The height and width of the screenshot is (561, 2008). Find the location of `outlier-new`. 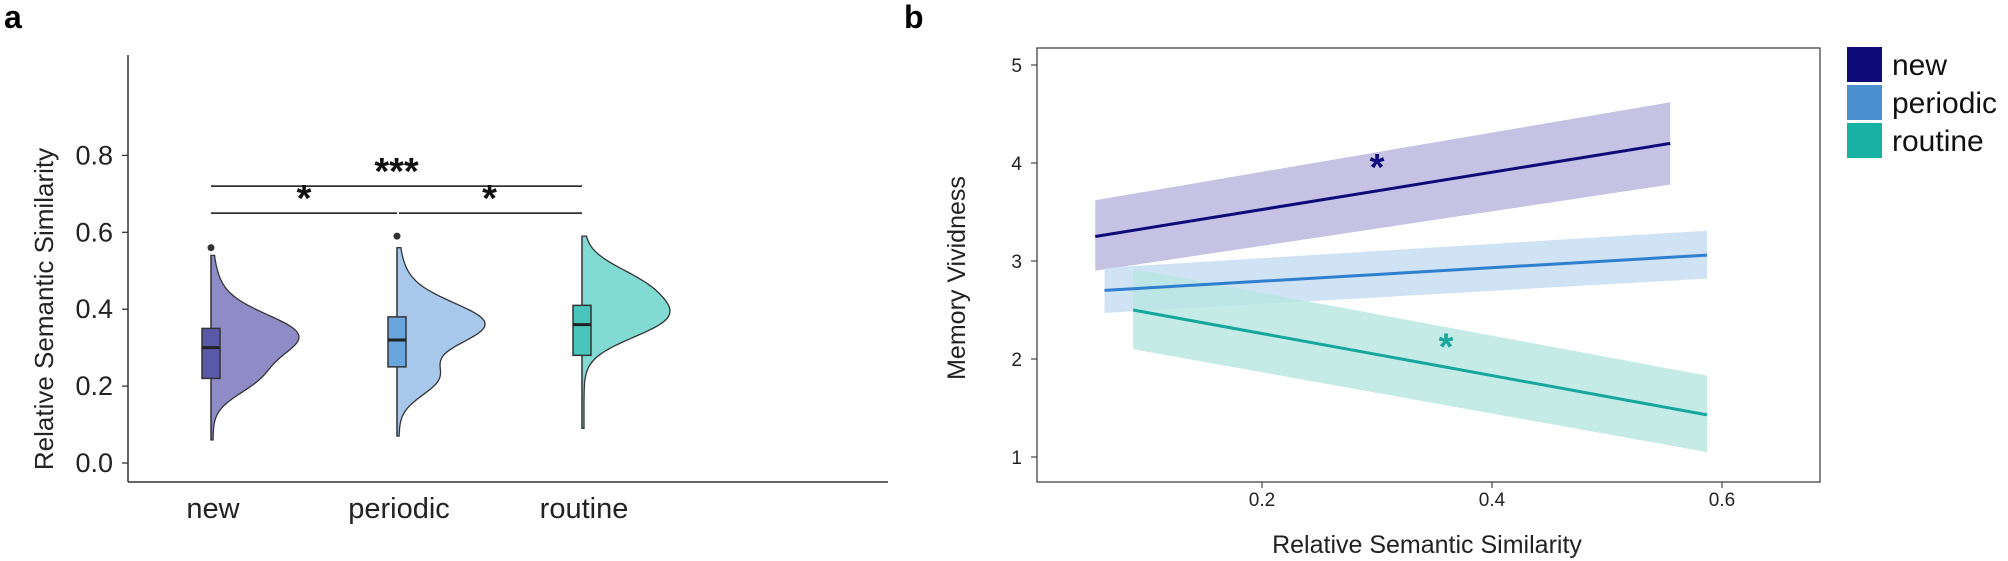

outlier-new is located at coordinates (211, 248).